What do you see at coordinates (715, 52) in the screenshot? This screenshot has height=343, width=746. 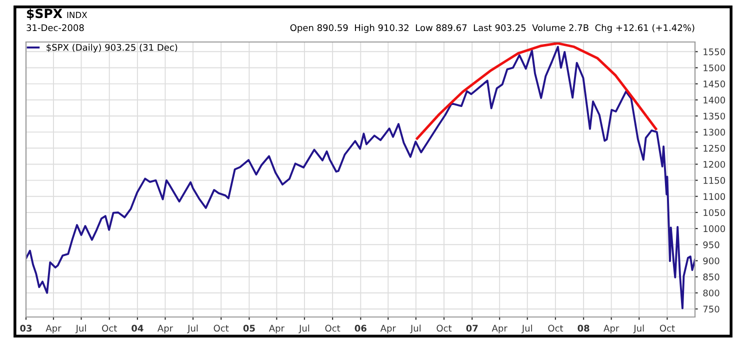 I see `y-tick-label: 1550` at bounding box center [715, 52].